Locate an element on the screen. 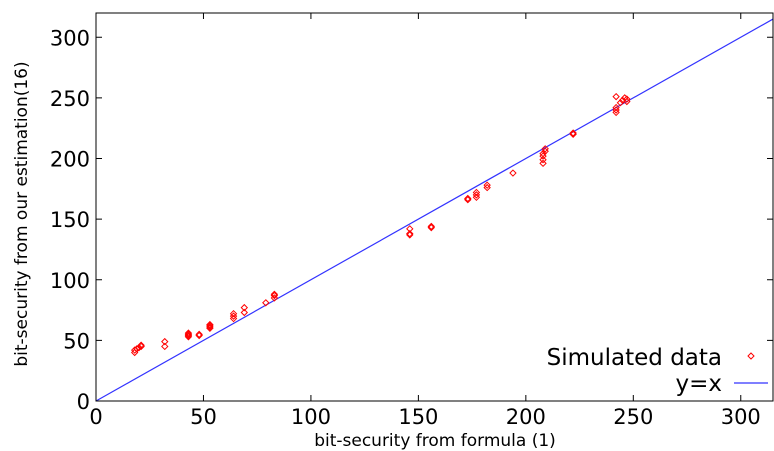 Image resolution: width=774 pixels, height=451 pixels. legend: Simulated data y=x is located at coordinates (657, 371).